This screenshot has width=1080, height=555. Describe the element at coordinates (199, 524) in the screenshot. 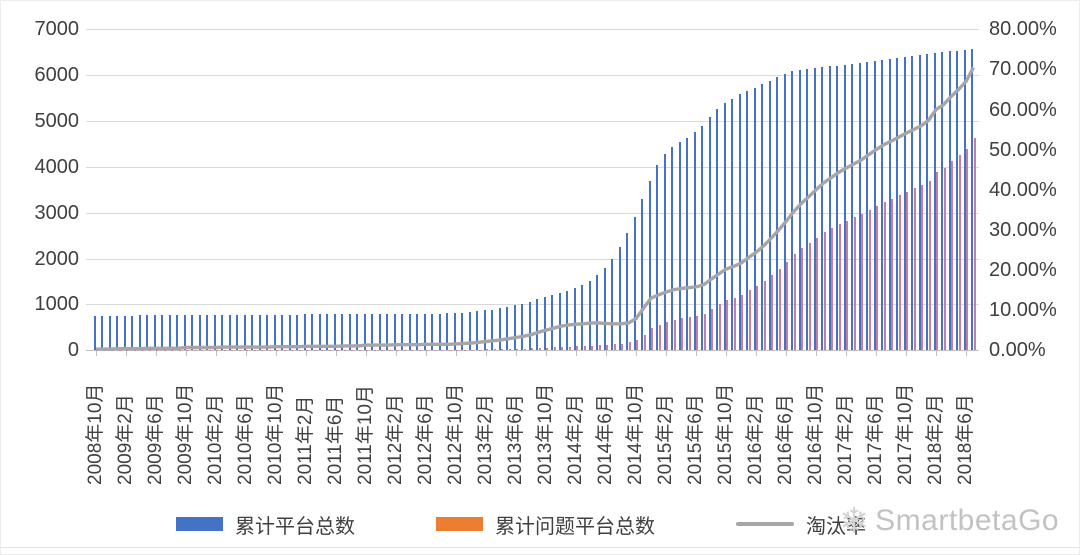

I see `blue-bar-swatch-icon` at that location.